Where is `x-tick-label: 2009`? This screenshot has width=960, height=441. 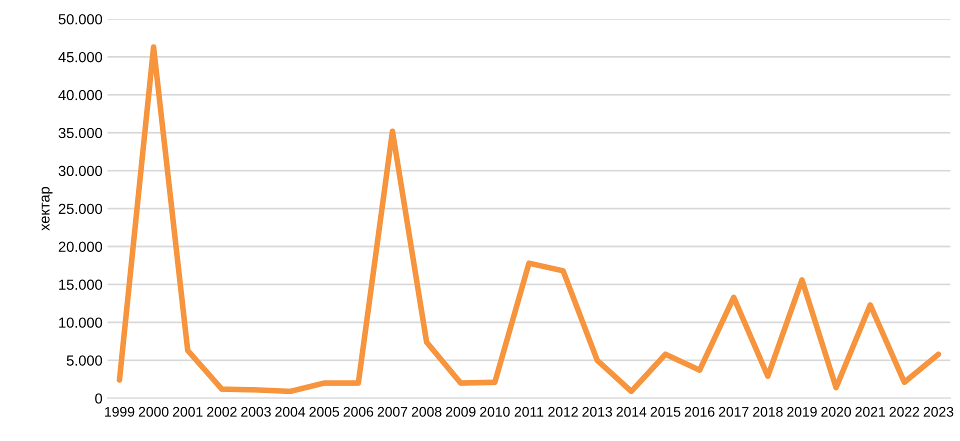 x-tick-label: 2009 is located at coordinates (461, 411).